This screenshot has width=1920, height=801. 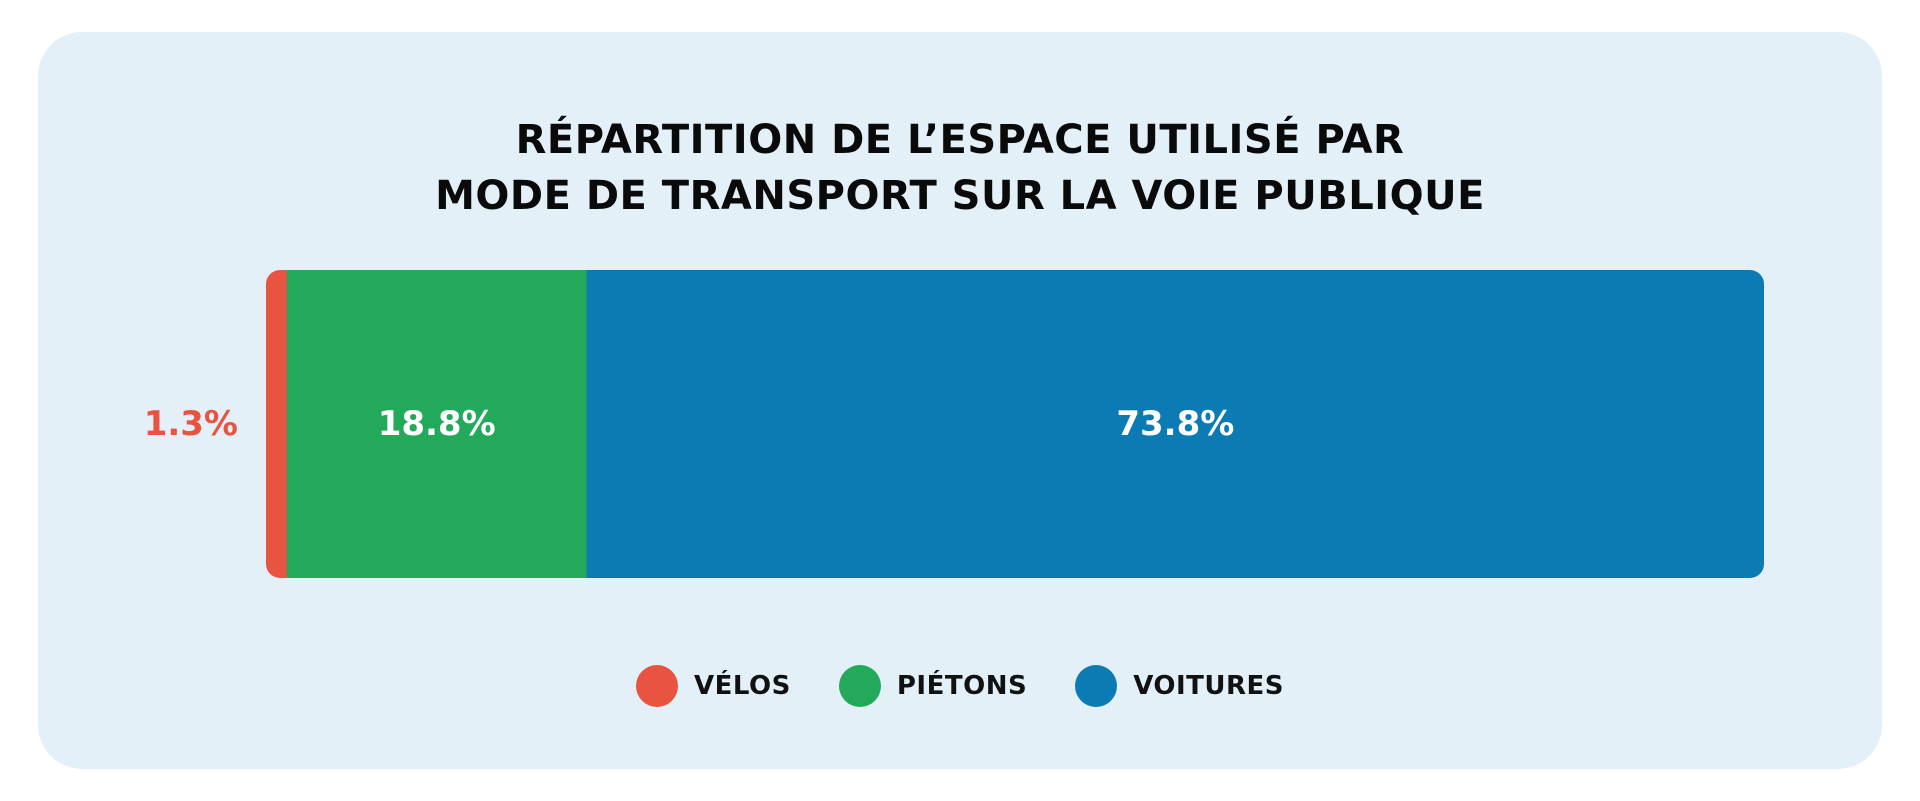 I want to click on legend-swatch-voitures, so click(x=1096, y=686).